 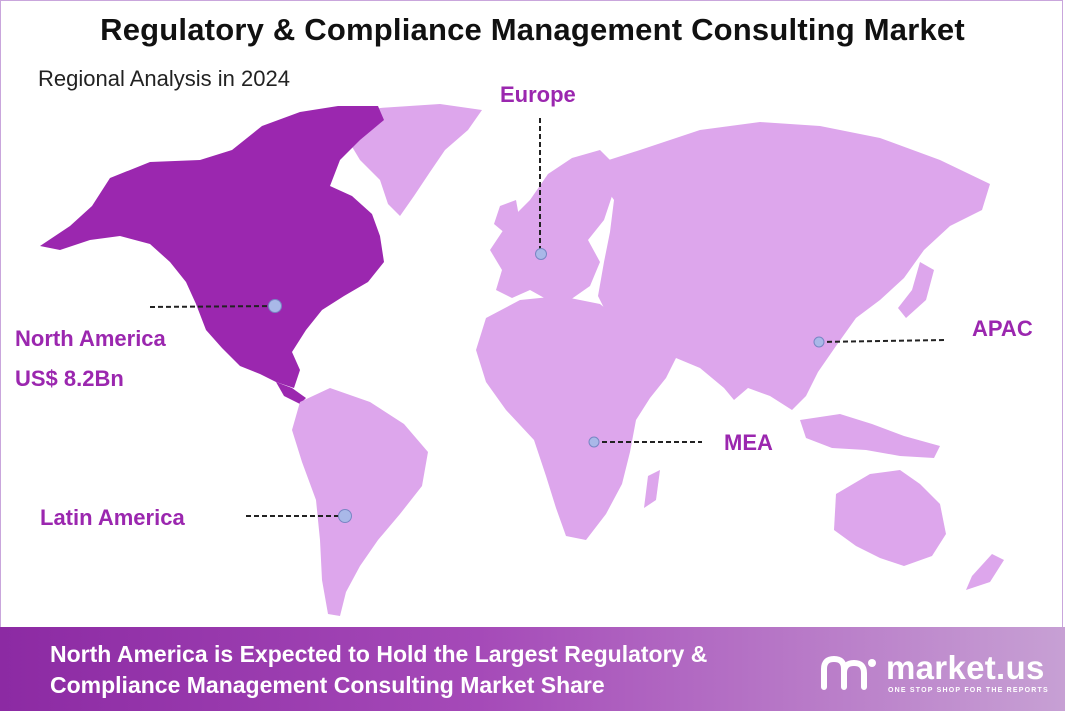 What do you see at coordinates (870, 436) in the screenshot?
I see `region-se-asia-islands` at bounding box center [870, 436].